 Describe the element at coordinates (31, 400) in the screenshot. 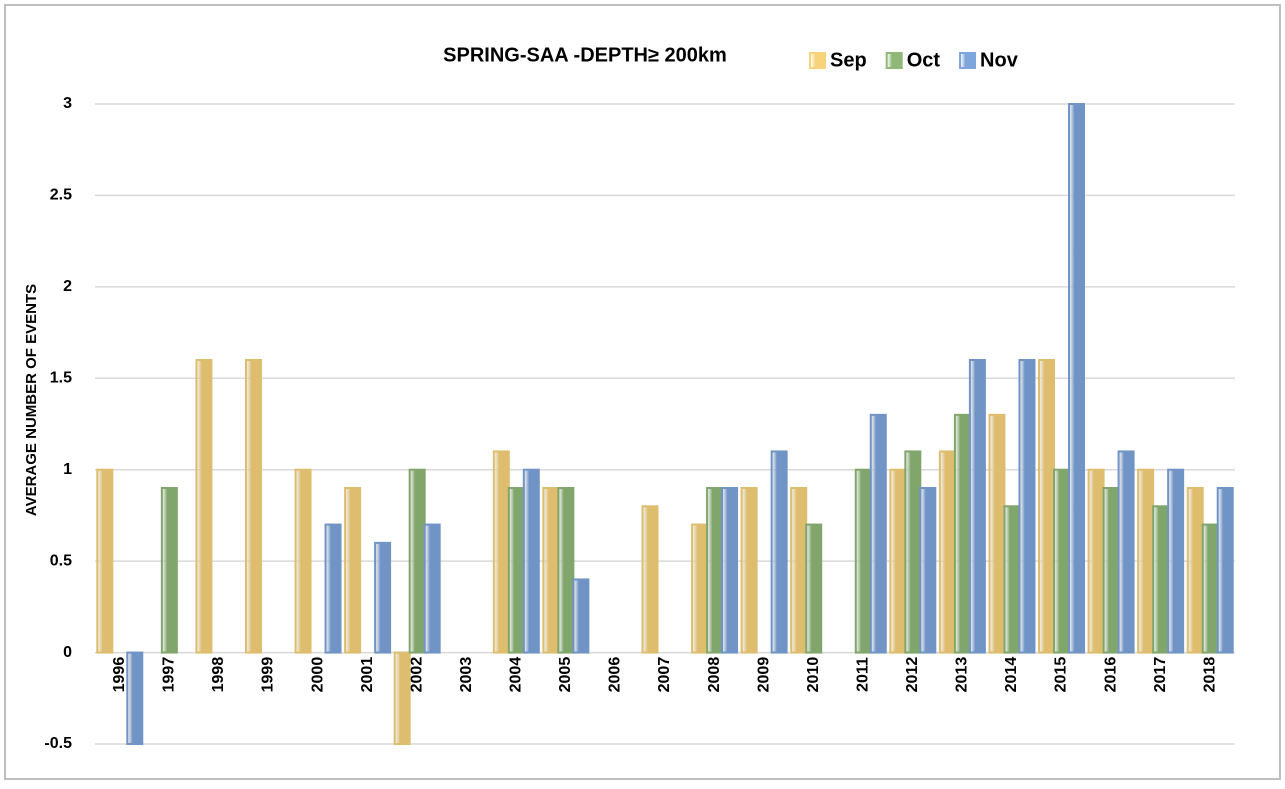

I see `y-axis-label: AVERAGE NUMBER OF EVENTS` at that location.